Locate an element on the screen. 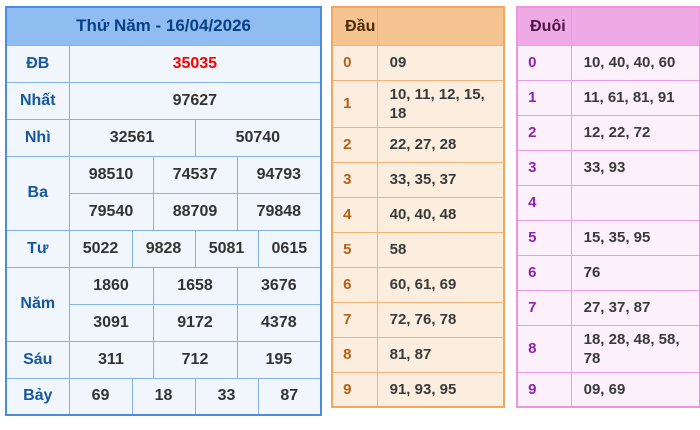 The width and height of the screenshot is (700, 430). duoi-values: 11, 61, 81, 91 is located at coordinates (635, 97).